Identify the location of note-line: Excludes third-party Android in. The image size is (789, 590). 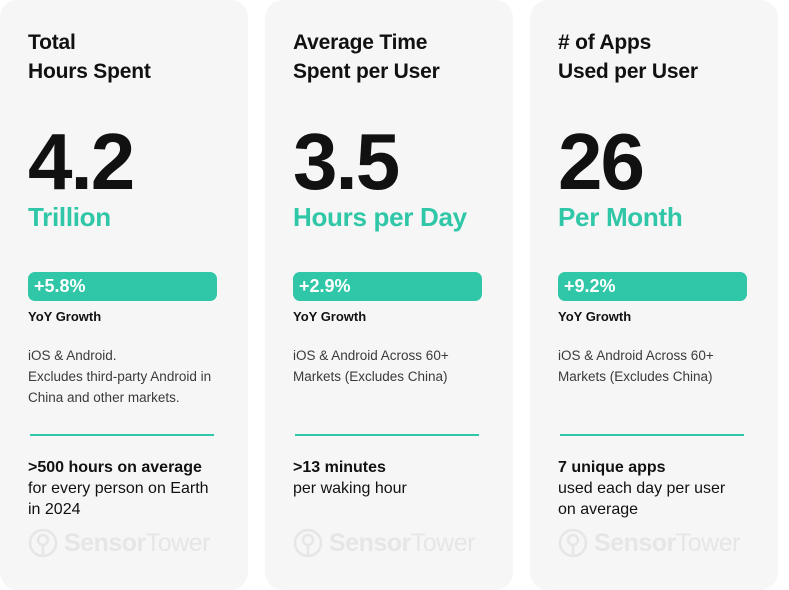
(120, 376).